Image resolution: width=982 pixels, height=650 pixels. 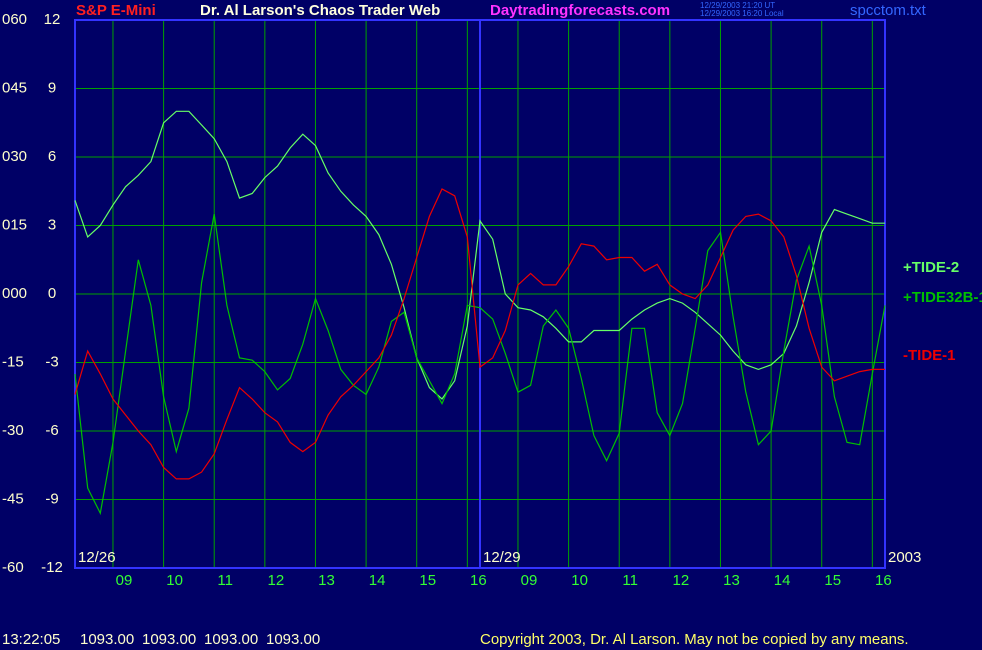 I want to click on y-tick-label: 6, so click(x=52, y=156).